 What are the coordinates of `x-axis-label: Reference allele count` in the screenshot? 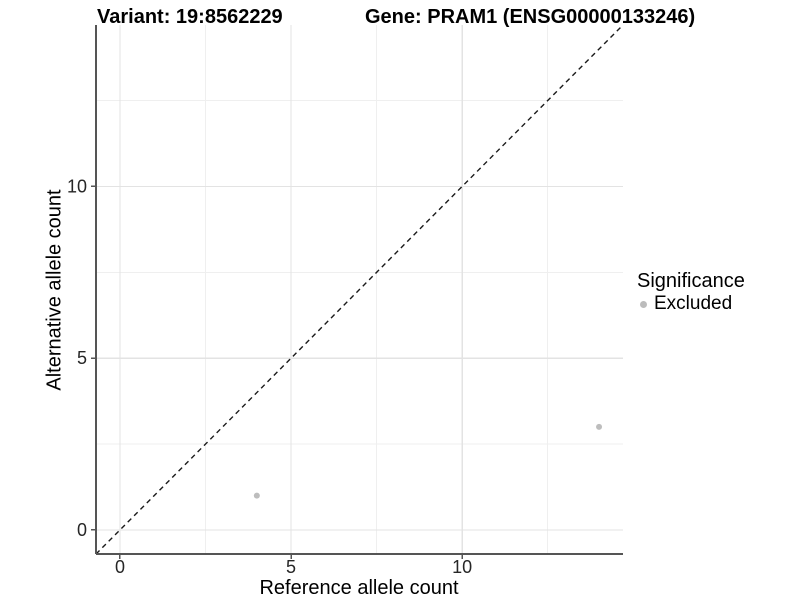 It's located at (359, 588).